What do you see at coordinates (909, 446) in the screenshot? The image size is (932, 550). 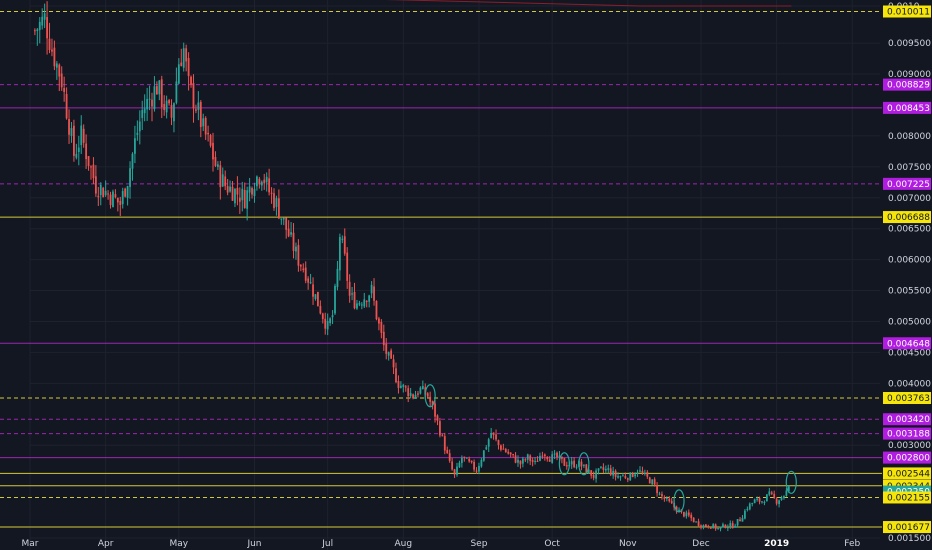 I see `price-tick-label: 0.003000` at bounding box center [909, 446].